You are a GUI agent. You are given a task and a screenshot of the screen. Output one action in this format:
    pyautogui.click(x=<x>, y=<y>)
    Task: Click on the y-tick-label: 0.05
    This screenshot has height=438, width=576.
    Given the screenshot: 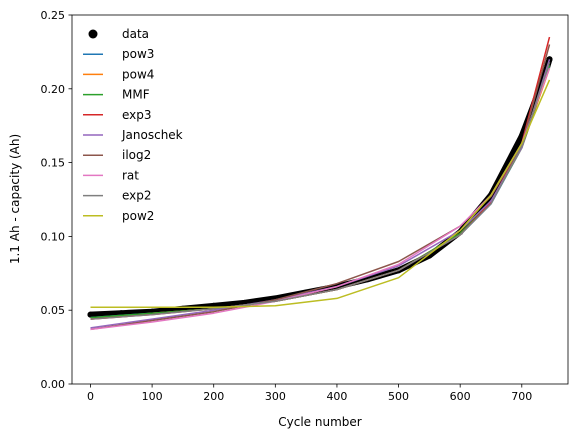 What is the action you would take?
    pyautogui.click(x=53, y=310)
    